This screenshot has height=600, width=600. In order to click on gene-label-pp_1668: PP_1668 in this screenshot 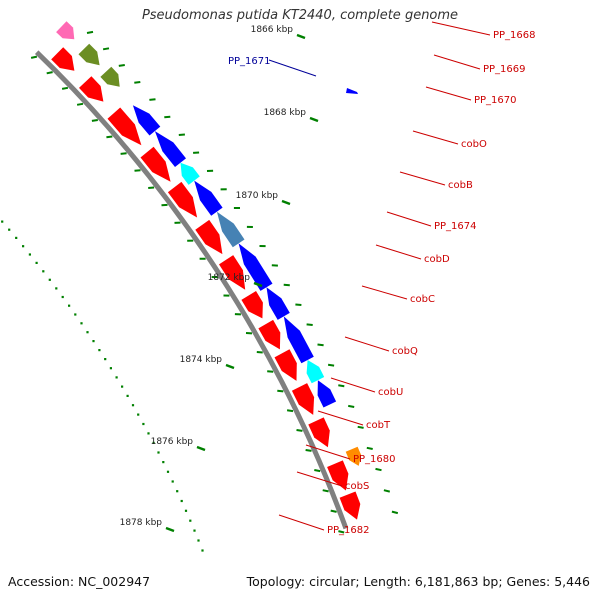, I will do `click(514, 35)`.